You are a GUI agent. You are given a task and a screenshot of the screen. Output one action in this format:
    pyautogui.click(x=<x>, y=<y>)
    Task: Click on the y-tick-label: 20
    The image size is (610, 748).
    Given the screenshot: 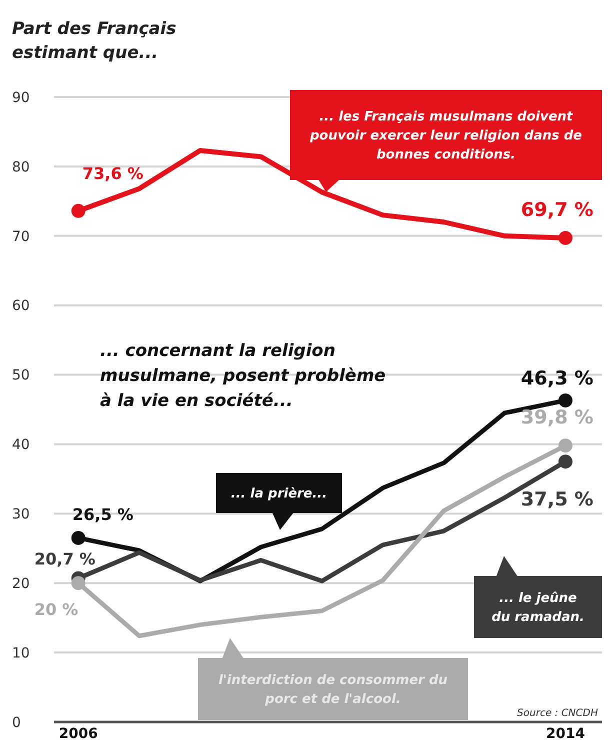 What is the action you would take?
    pyautogui.click(x=21, y=584)
    